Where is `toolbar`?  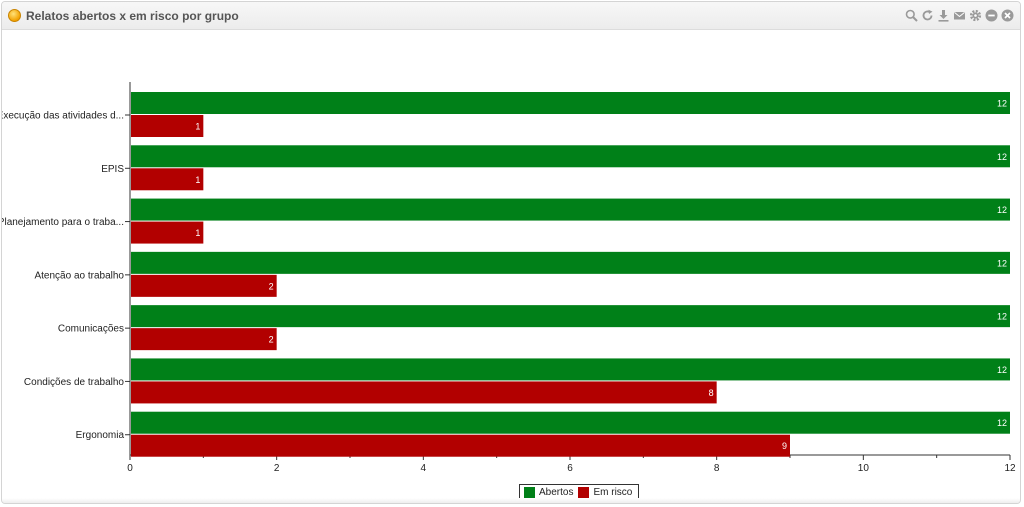 toolbar is located at coordinates (959, 15).